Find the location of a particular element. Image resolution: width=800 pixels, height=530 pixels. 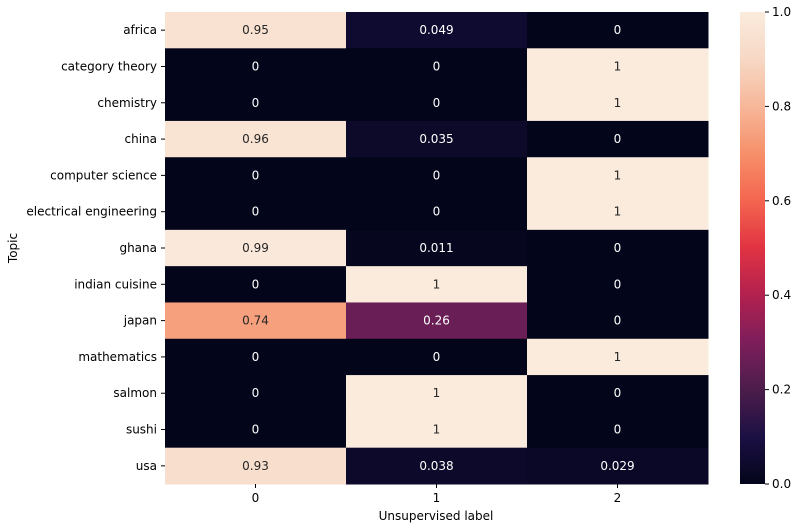

y-tick-label: sushi is located at coordinates (141, 430).